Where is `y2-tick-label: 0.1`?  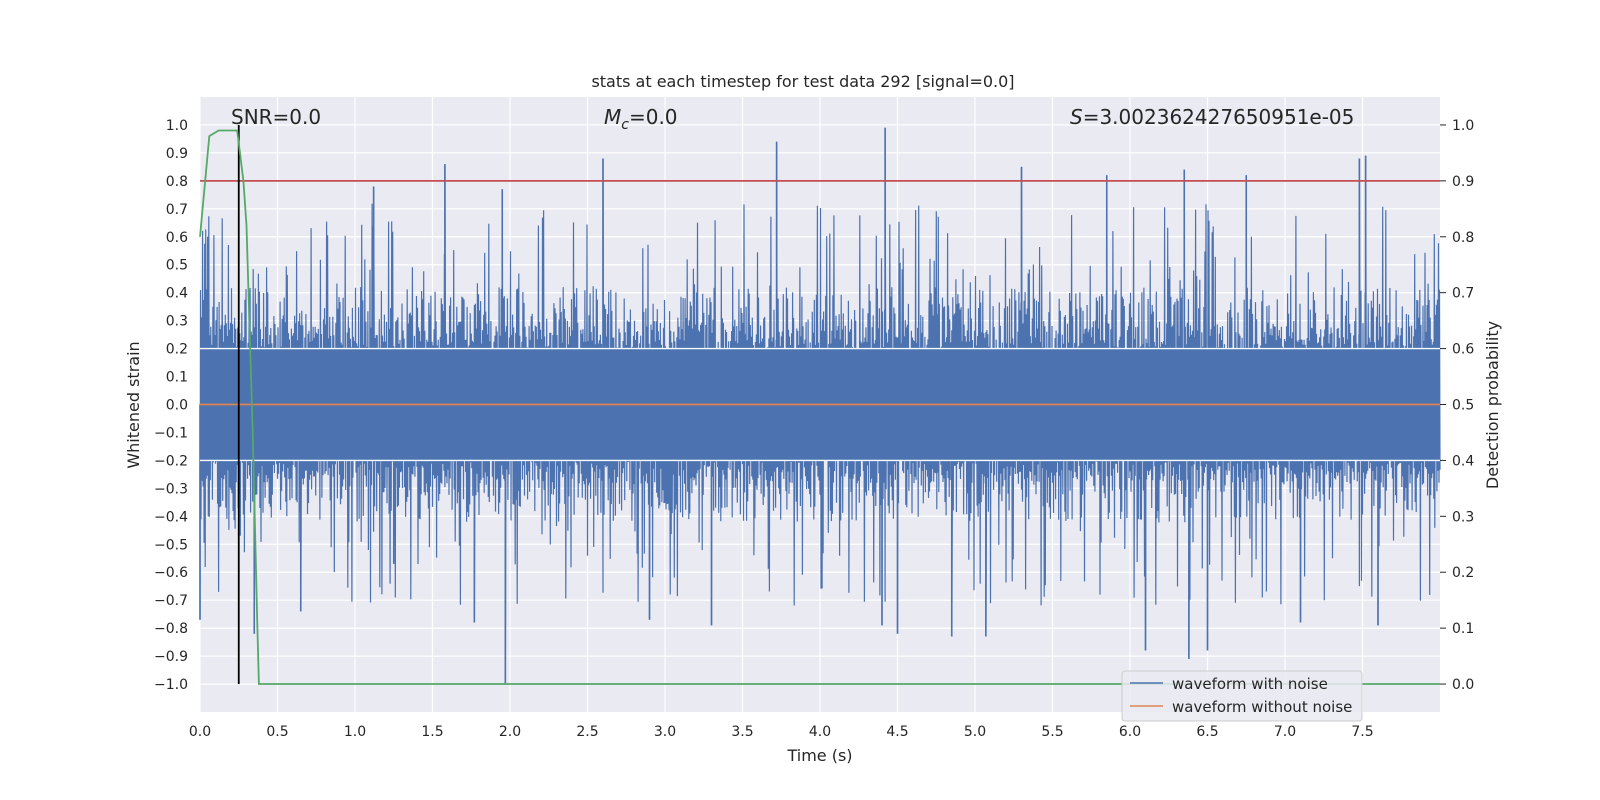 y2-tick-label: 0.1 is located at coordinates (1463, 629).